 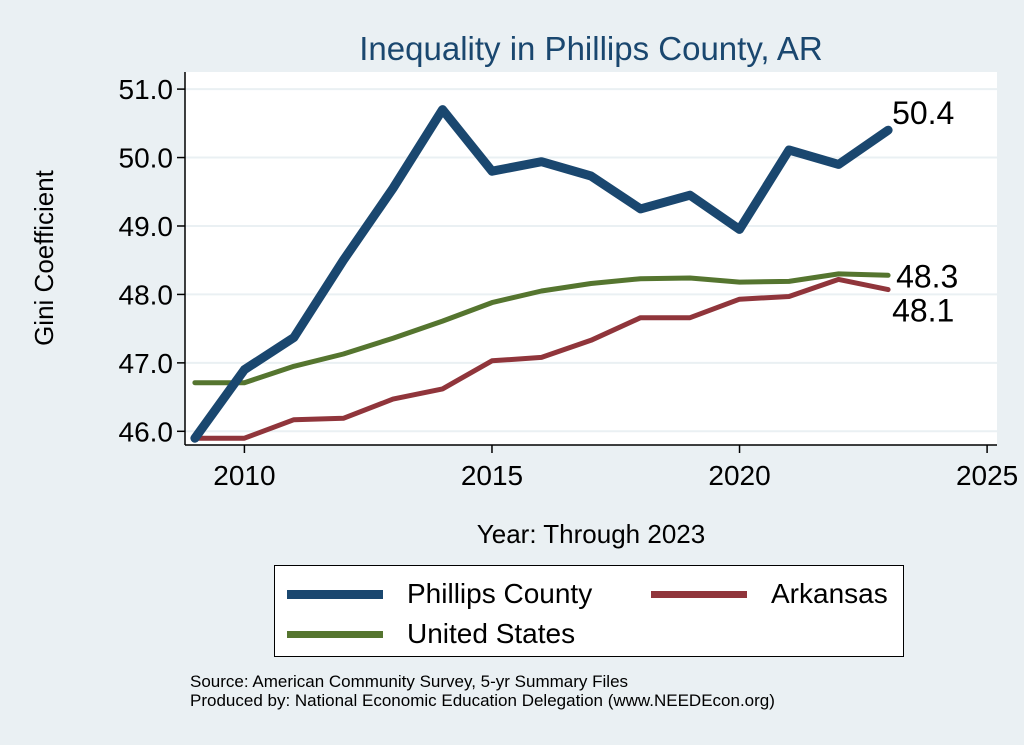 I want to click on y-tick-label: 50.0, so click(x=146, y=158).